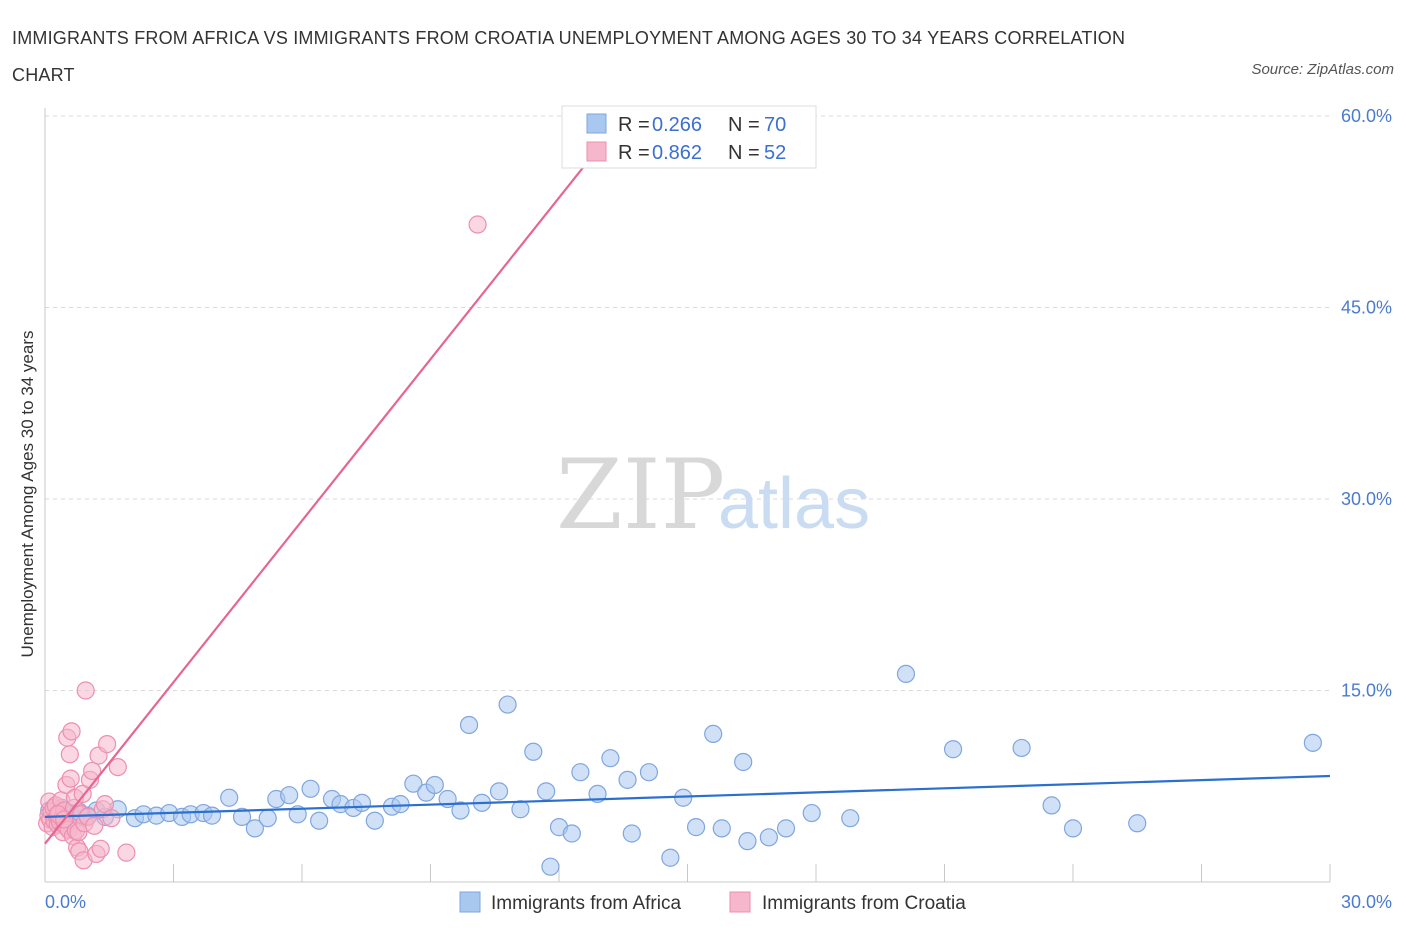 This screenshot has height=930, width=1406. Describe the element at coordinates (470, 902) in the screenshot. I see `bottom-legend-swatch-africa` at that location.